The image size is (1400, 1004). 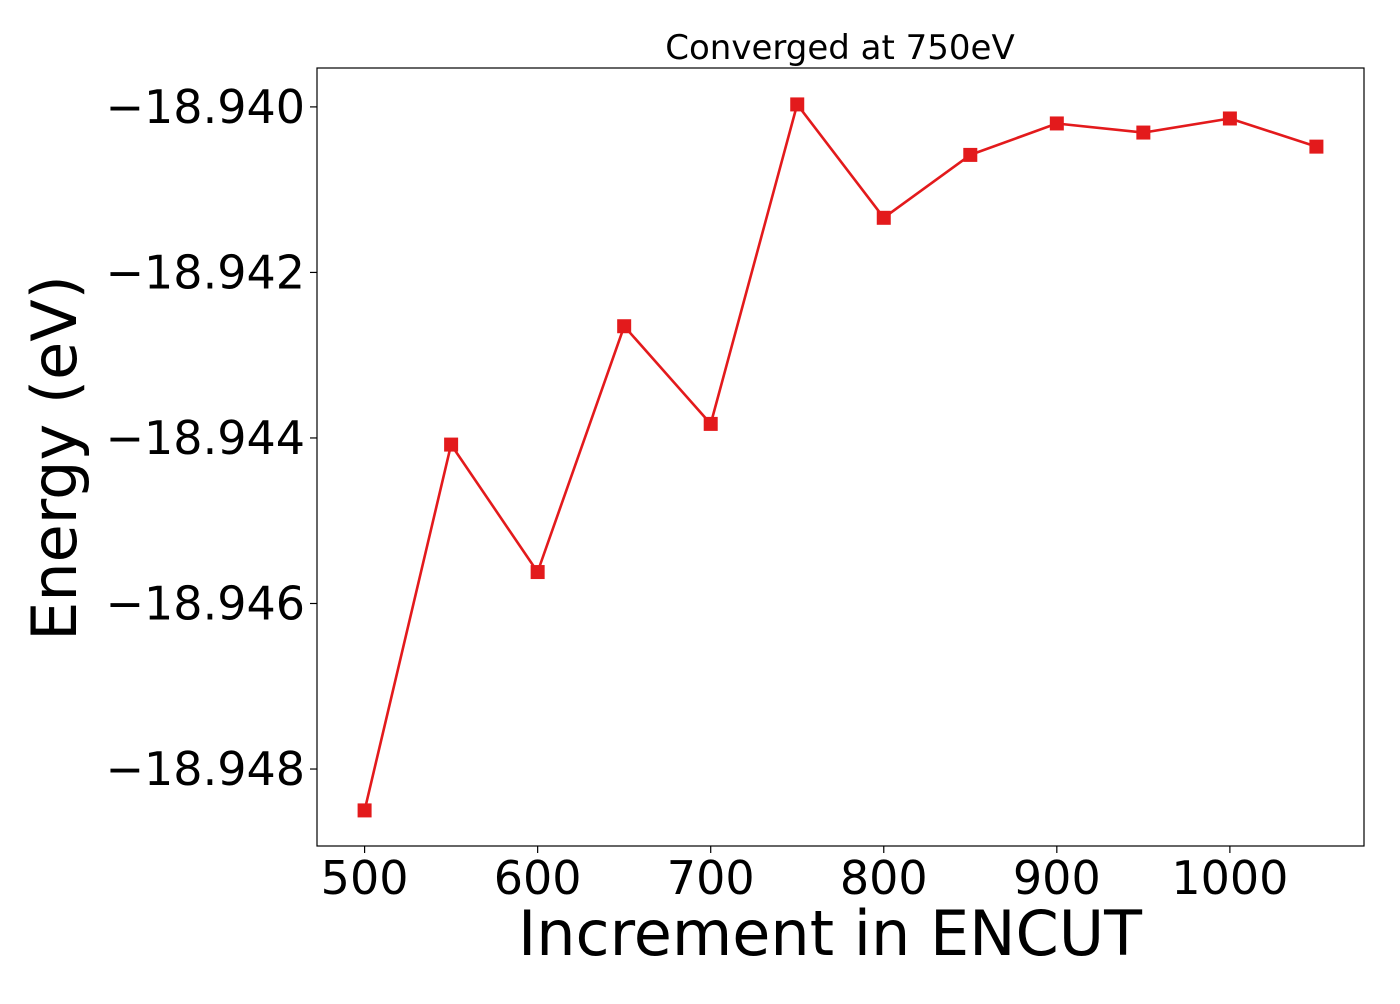 What do you see at coordinates (1057, 878) in the screenshot?
I see `x-tick-label: 900` at bounding box center [1057, 878].